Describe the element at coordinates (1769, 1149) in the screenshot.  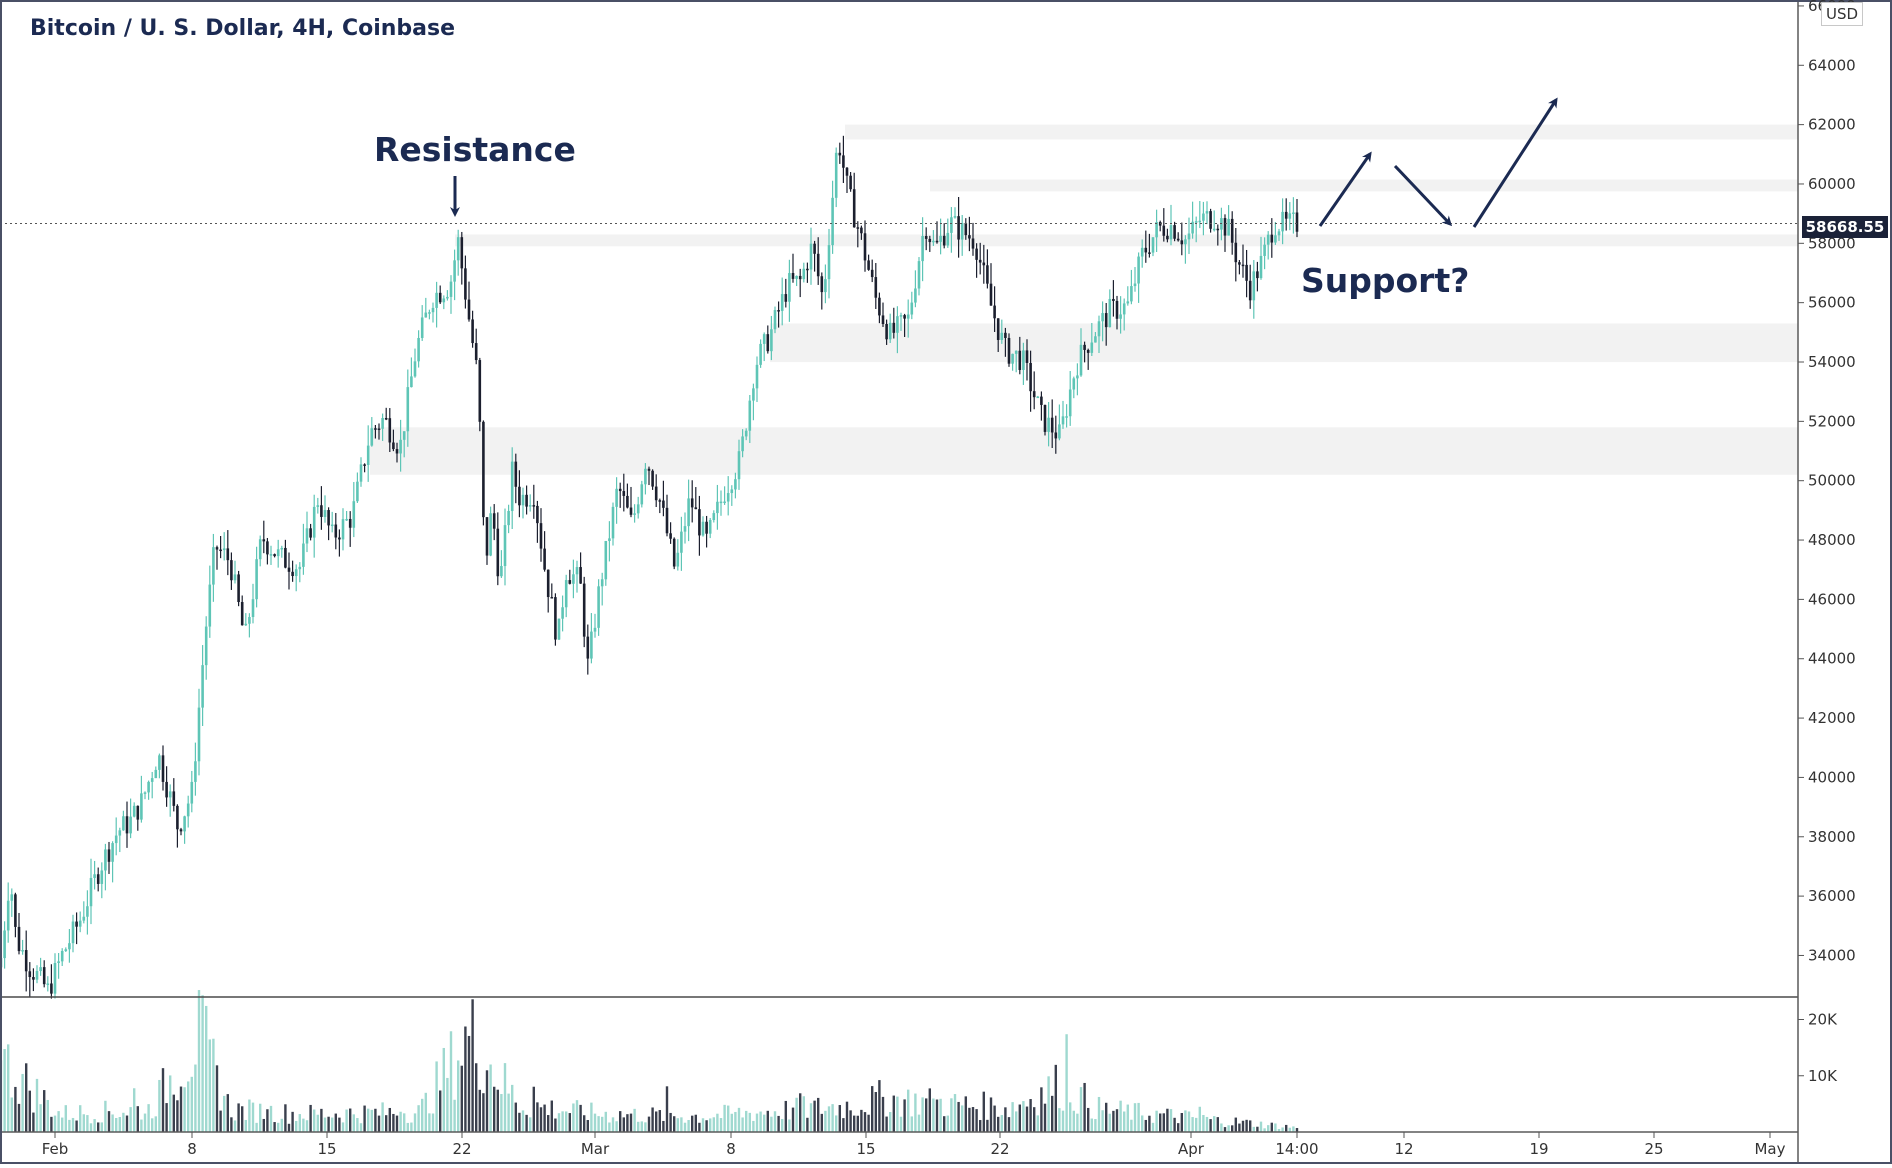
I see `x-tick-label: May` at that location.